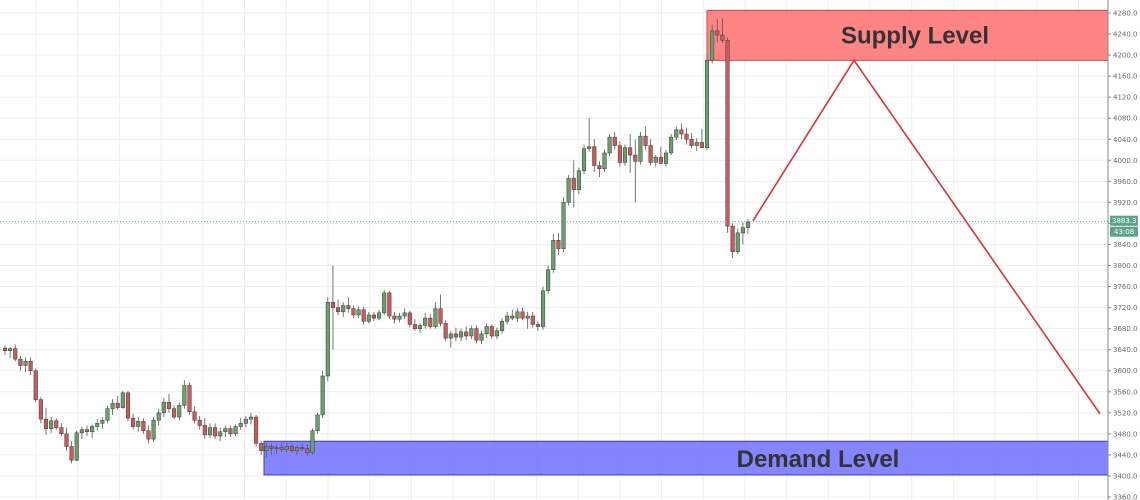 This screenshot has height=500, width=1140. Describe the element at coordinates (1125, 182) in the screenshot. I see `y-tick-label: 3960.0` at that location.